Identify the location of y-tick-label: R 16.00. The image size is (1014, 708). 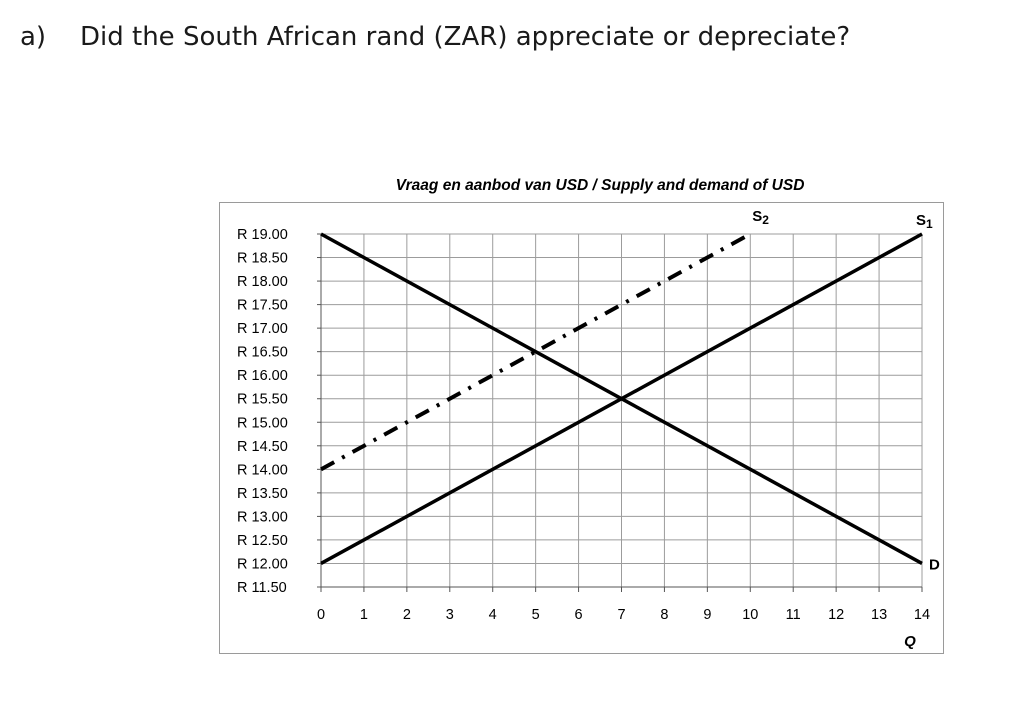
(262, 376).